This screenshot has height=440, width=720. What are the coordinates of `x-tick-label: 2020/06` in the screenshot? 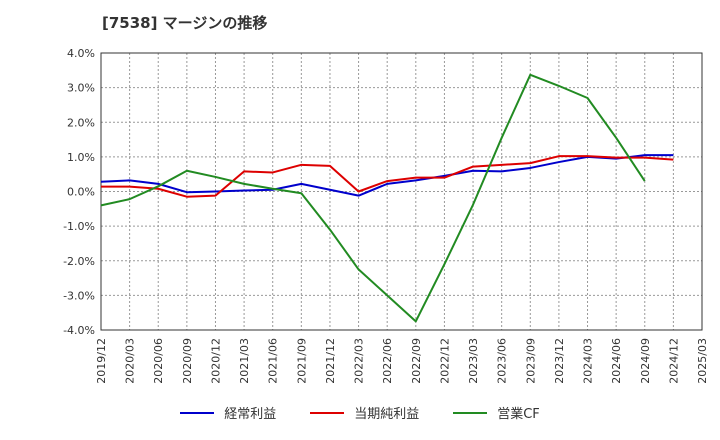 It's located at (158, 361).